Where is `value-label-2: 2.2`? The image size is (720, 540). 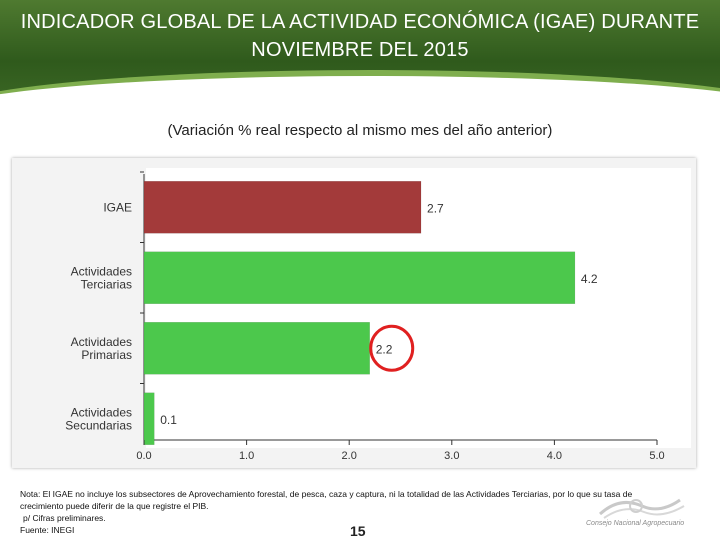 value-label-2: 2.2 is located at coordinates (384, 349).